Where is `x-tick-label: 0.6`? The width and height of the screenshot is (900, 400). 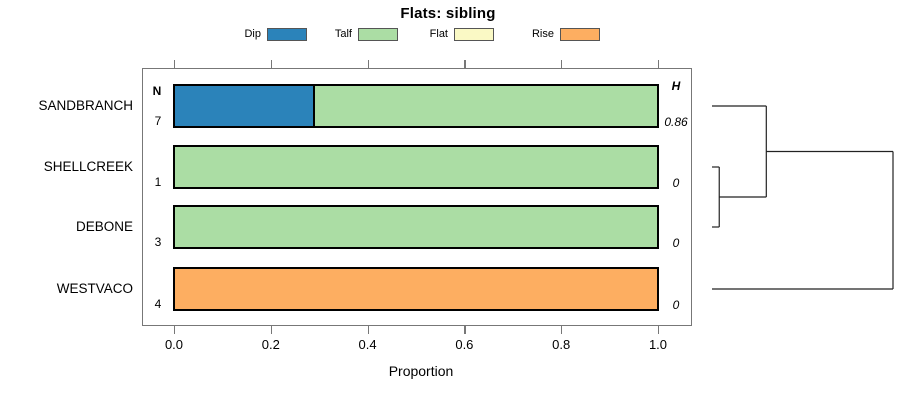
x-tick-label: 0.6 is located at coordinates (464, 344).